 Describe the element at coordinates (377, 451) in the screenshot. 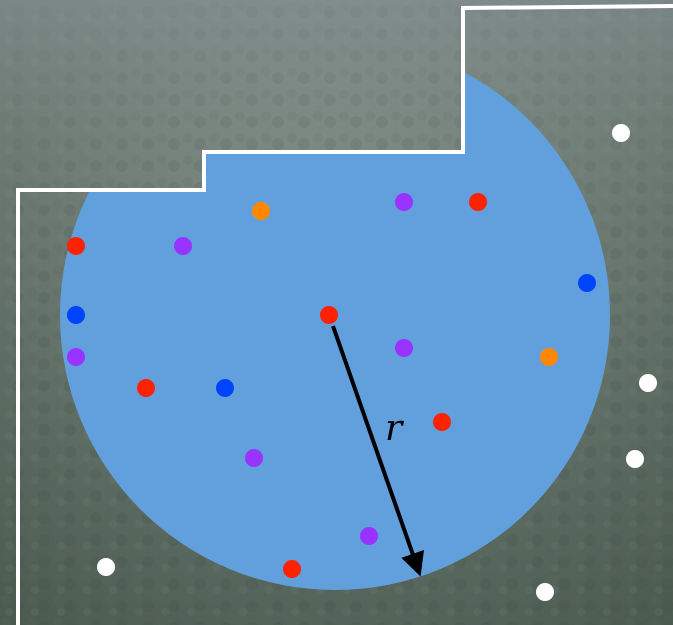

I see `radius-arrow` at that location.